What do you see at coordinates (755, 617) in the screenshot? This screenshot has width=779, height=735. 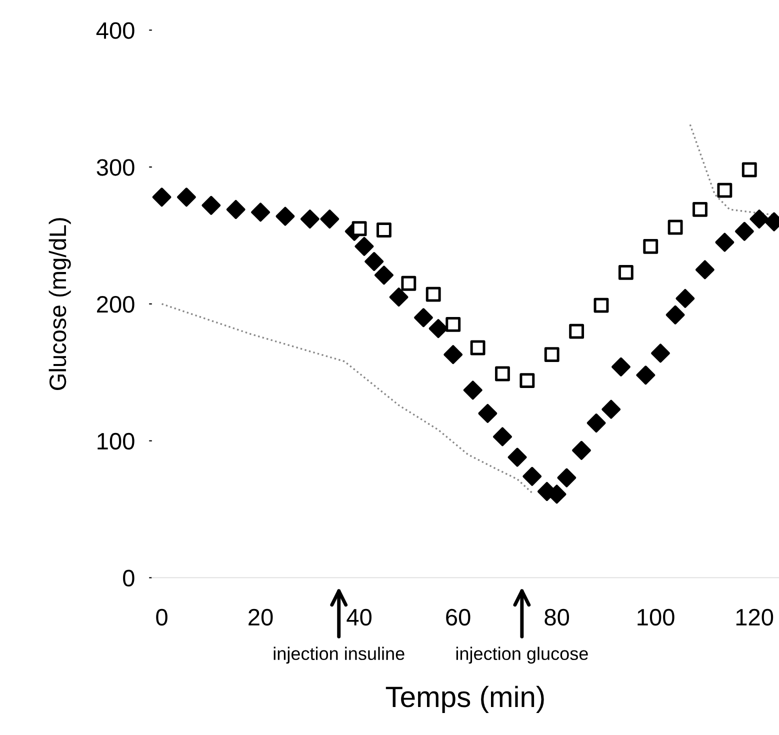 I see `x-tick-label: 120` at bounding box center [755, 617].